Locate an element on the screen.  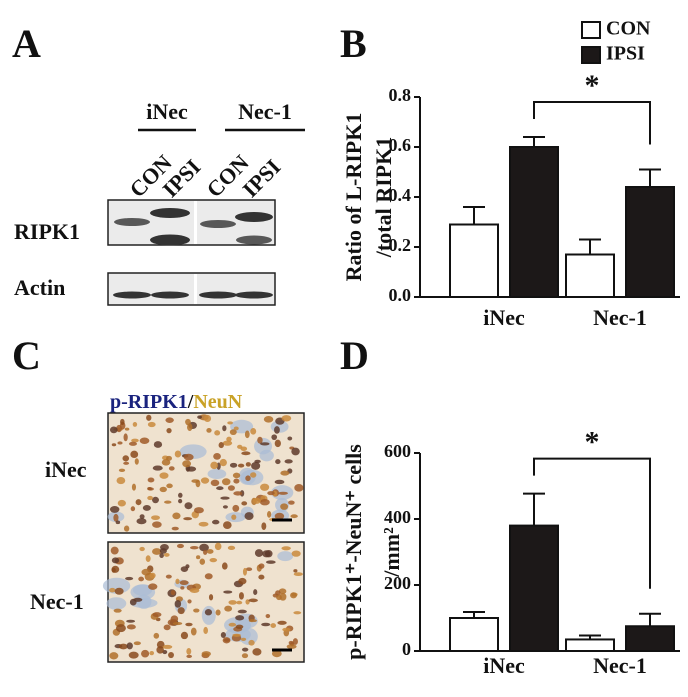
panel-letter: A is located at coordinates (26, 43).